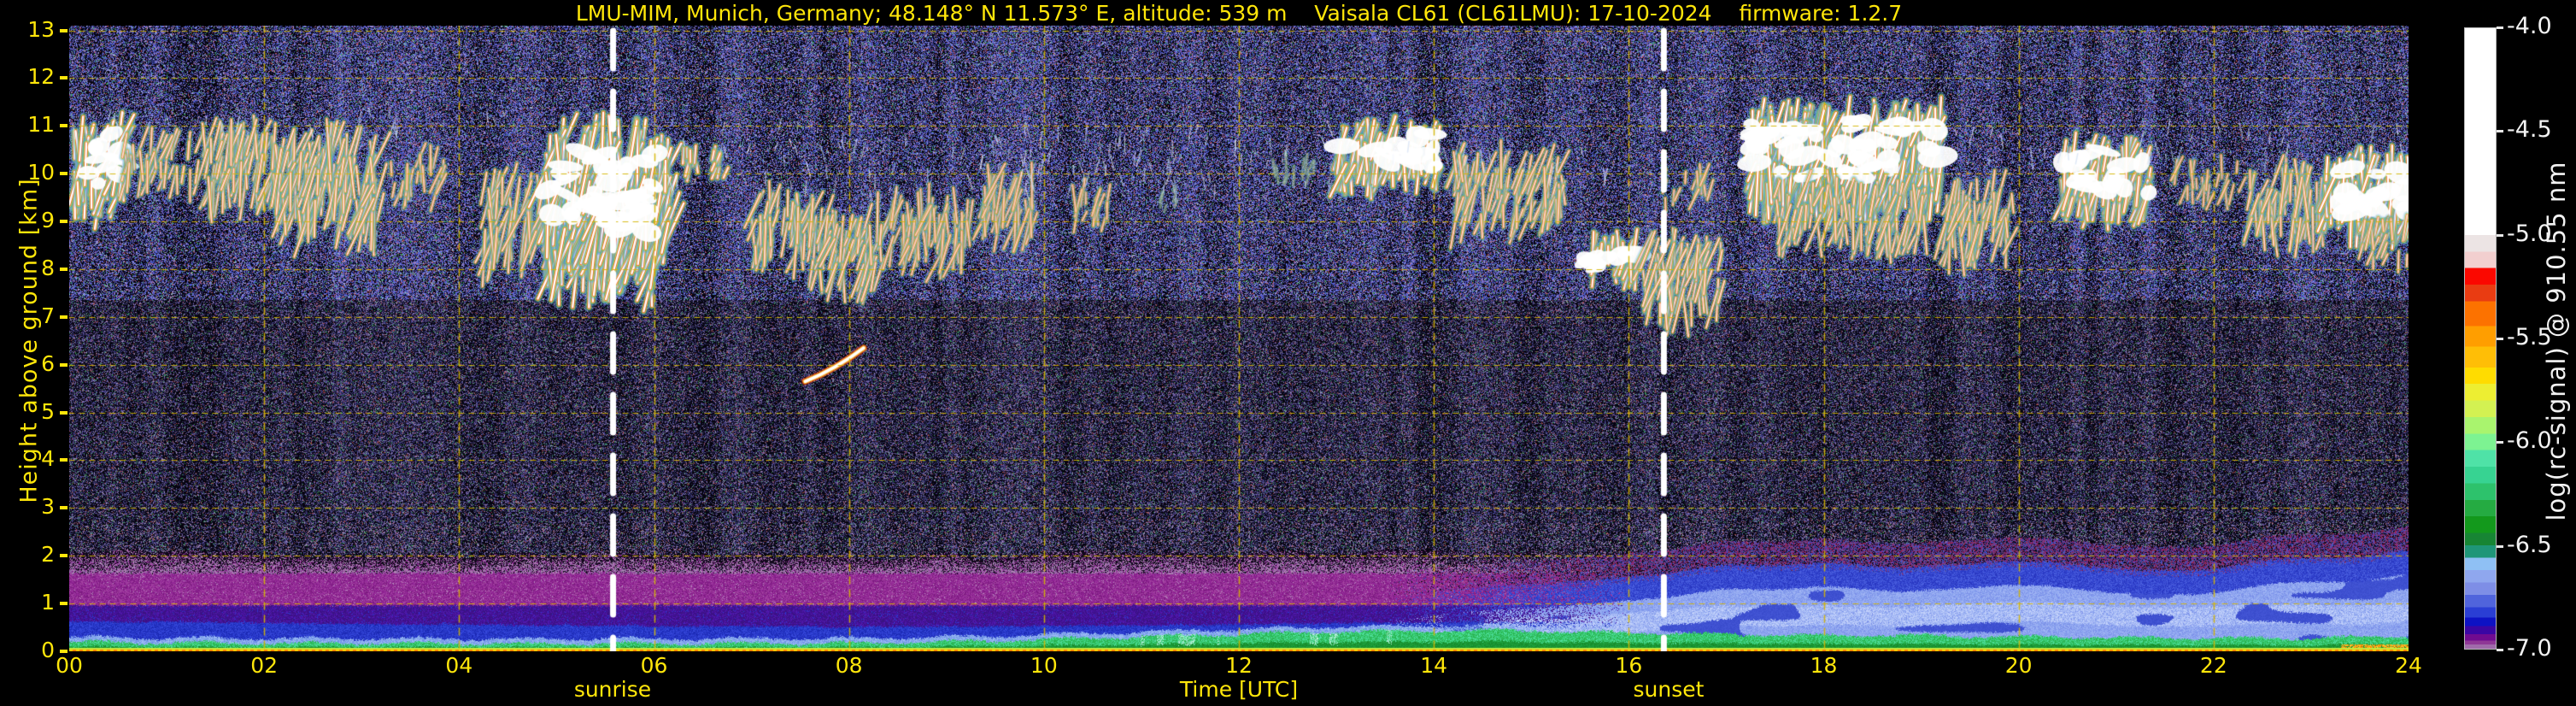 This screenshot has width=2576, height=706. Describe the element at coordinates (2529, 26) in the screenshot. I see `colorbar-tick-label: -4.0` at that location.